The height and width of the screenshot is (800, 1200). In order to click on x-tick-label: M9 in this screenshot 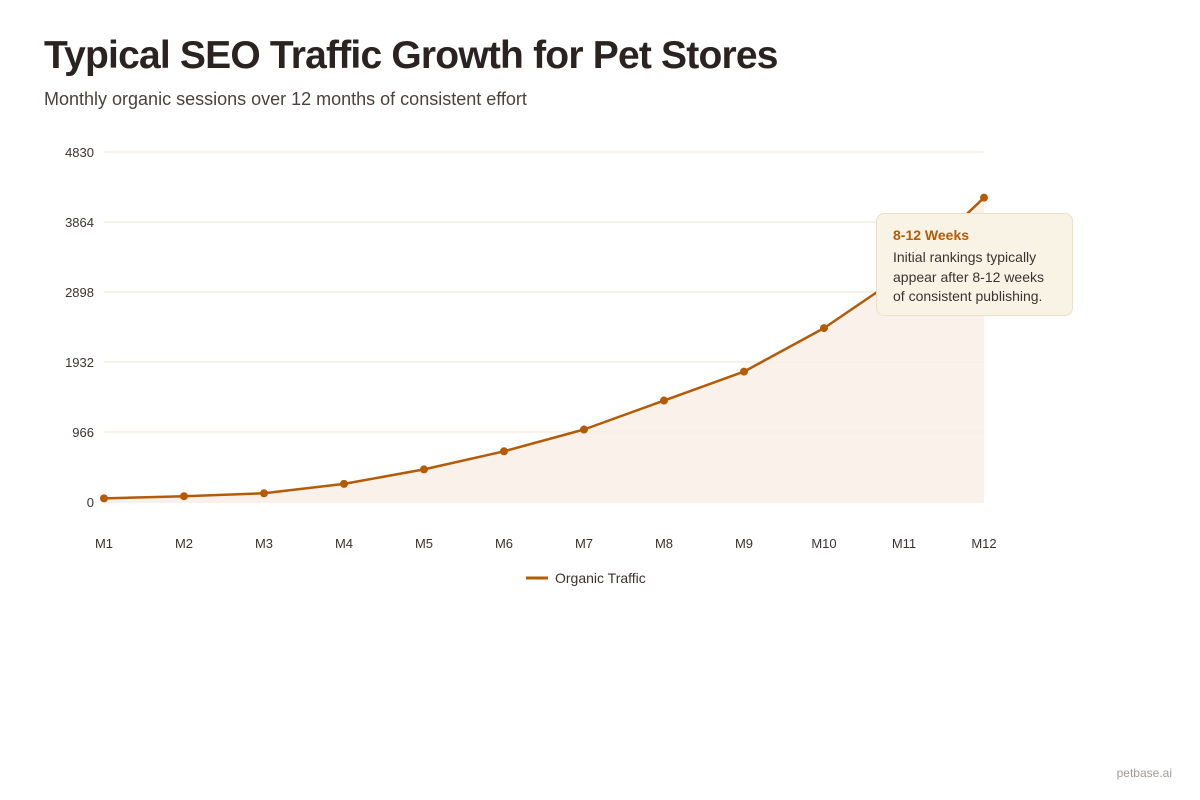, I will do `click(744, 543)`.